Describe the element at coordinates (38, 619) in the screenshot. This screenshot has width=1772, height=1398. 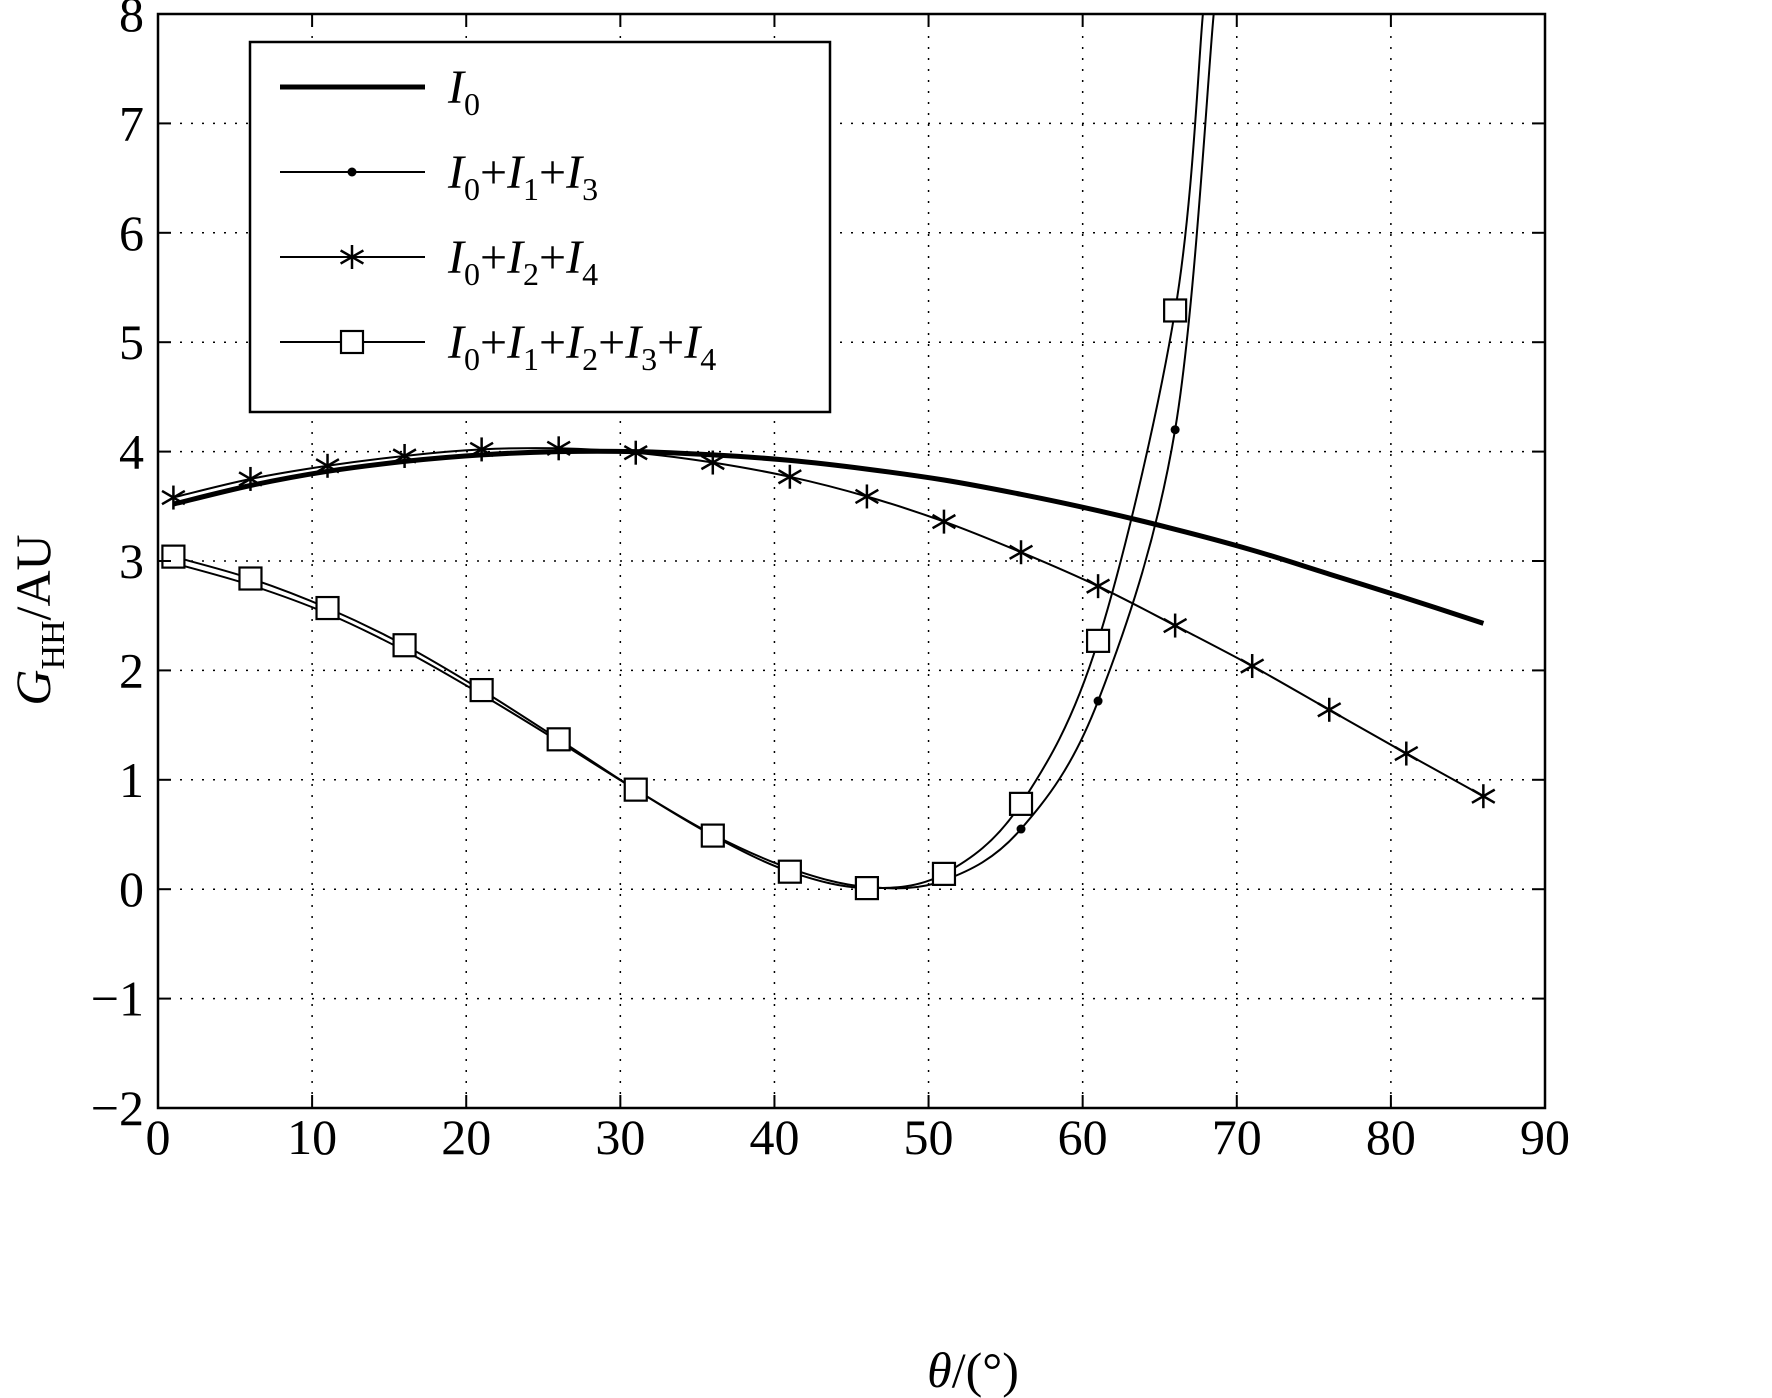
I see `y-axis-title: GHH/AU` at that location.